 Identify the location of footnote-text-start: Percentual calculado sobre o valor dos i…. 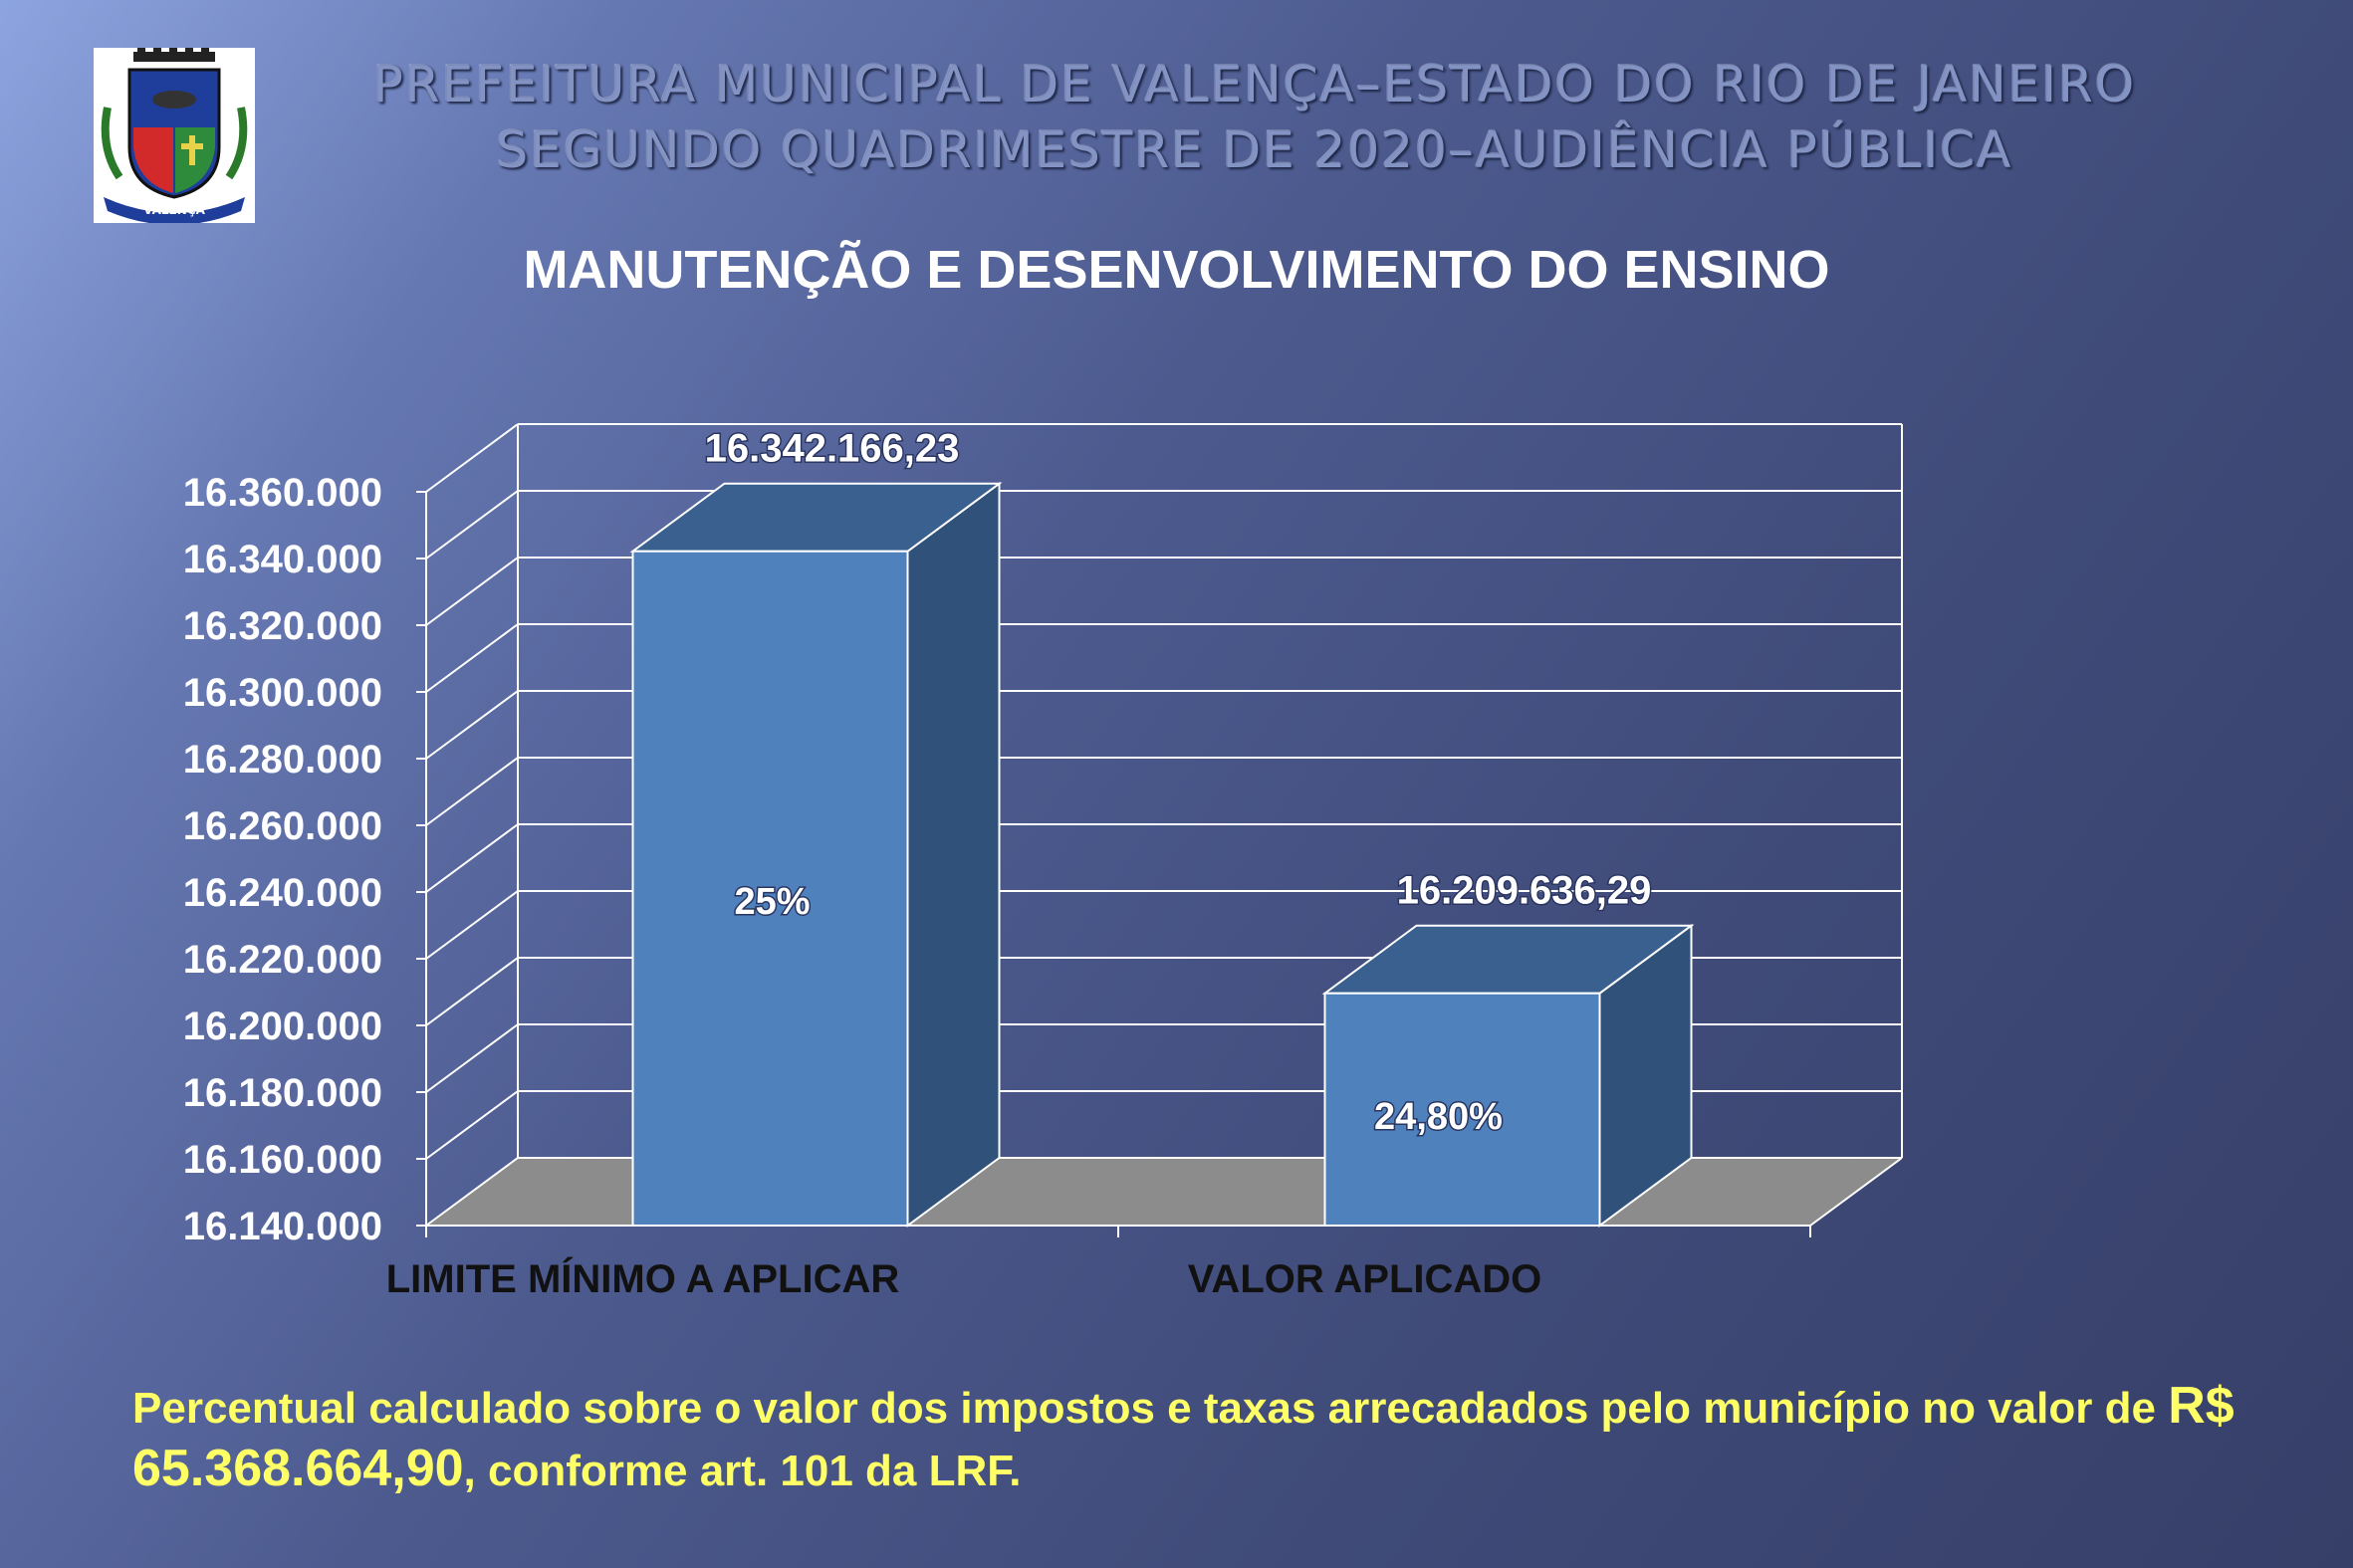
(1150, 1408).